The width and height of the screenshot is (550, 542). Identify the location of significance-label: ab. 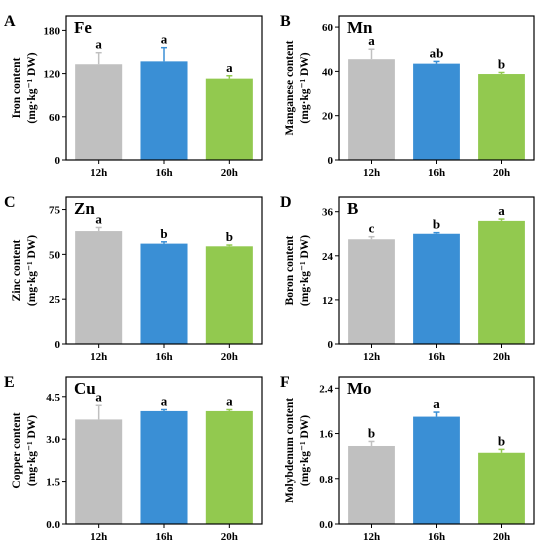
(437, 52).